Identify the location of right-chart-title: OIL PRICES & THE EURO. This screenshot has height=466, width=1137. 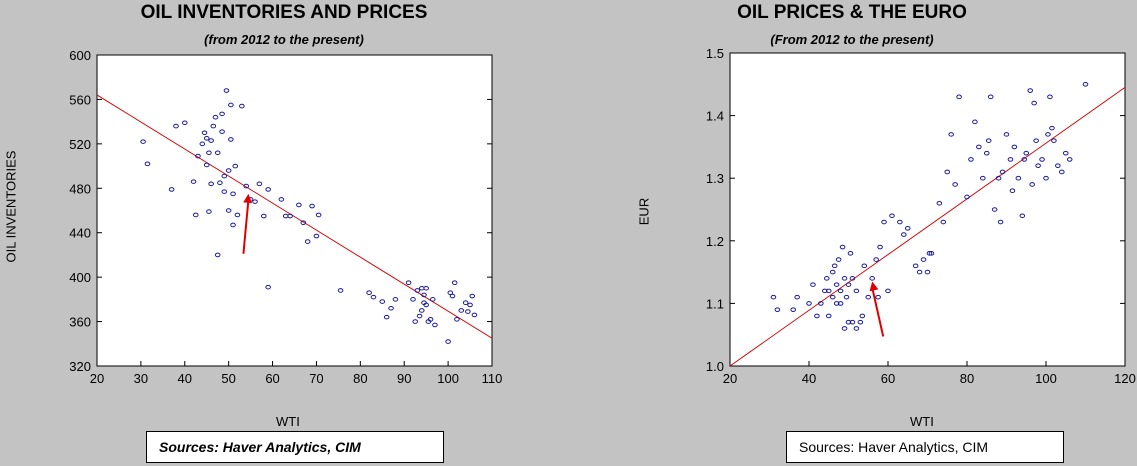
(852, 12).